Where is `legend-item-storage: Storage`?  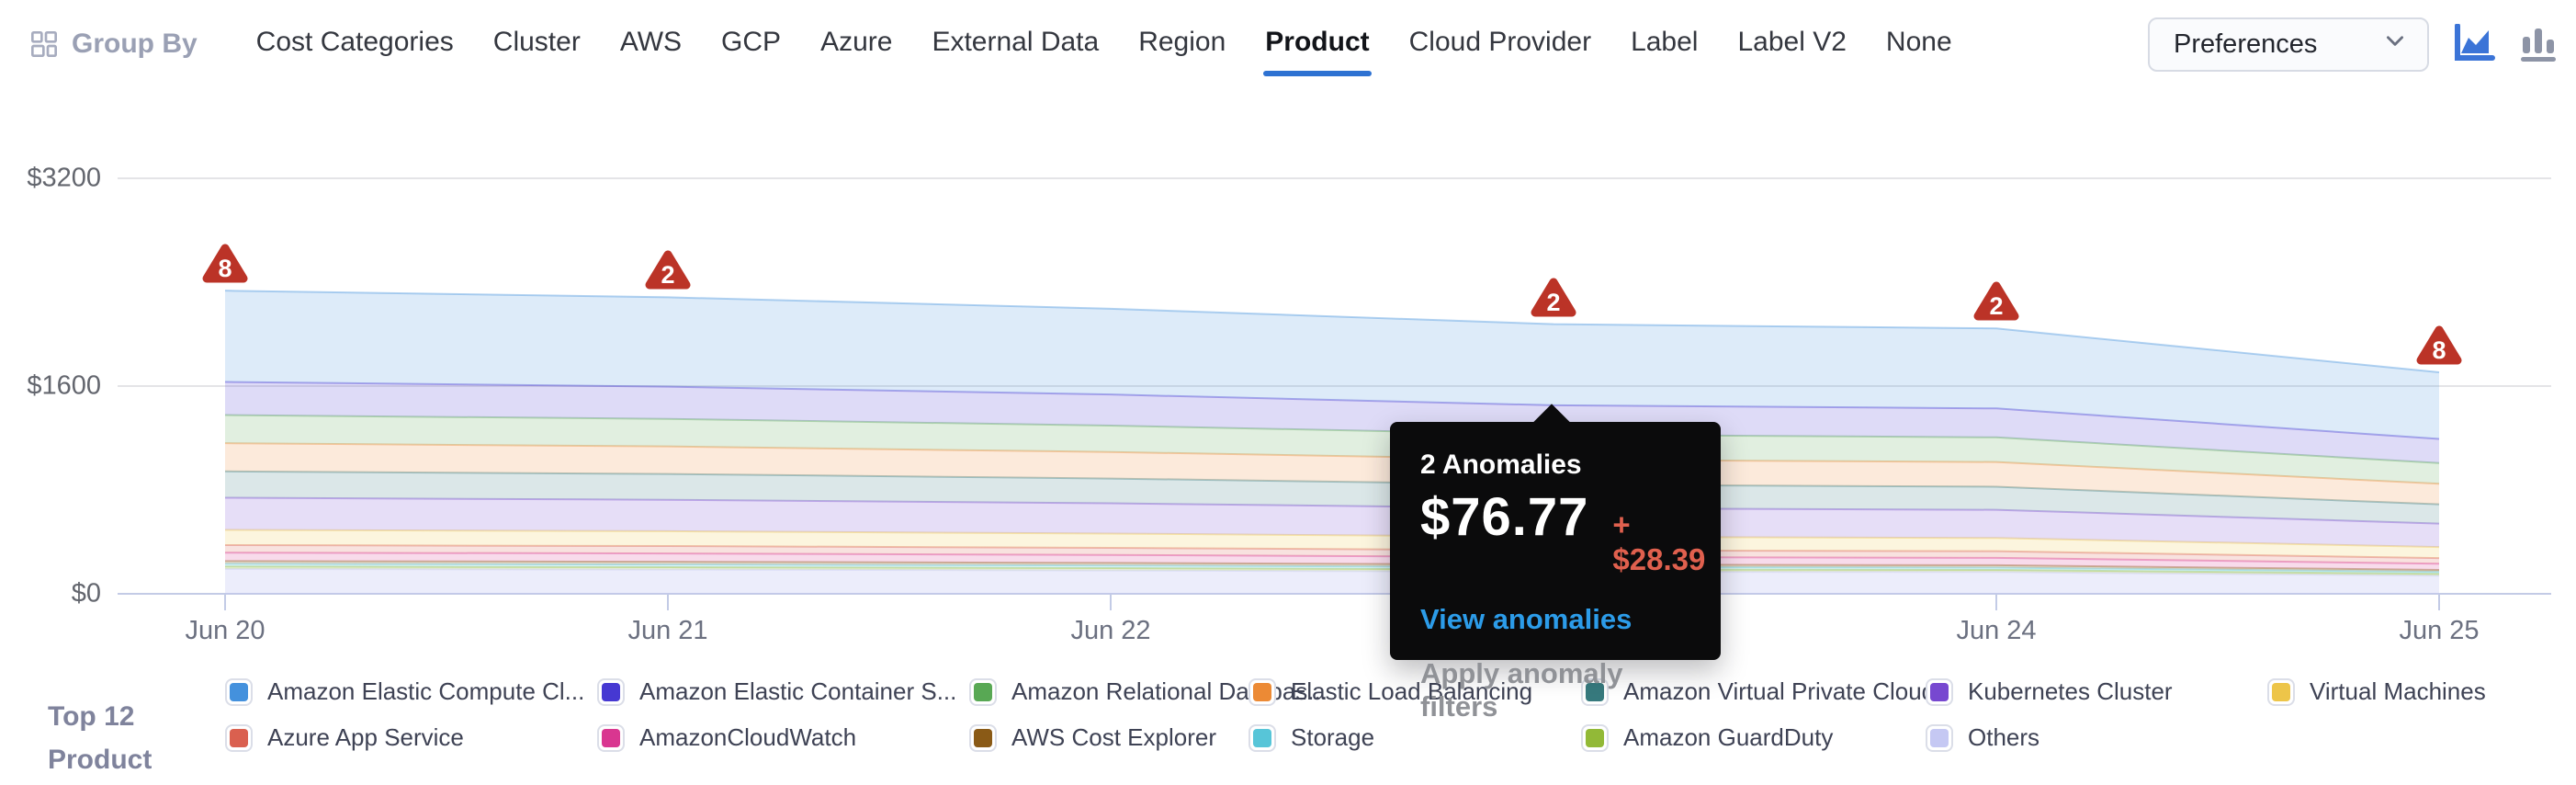 legend-item-storage: Storage is located at coordinates (1311, 737).